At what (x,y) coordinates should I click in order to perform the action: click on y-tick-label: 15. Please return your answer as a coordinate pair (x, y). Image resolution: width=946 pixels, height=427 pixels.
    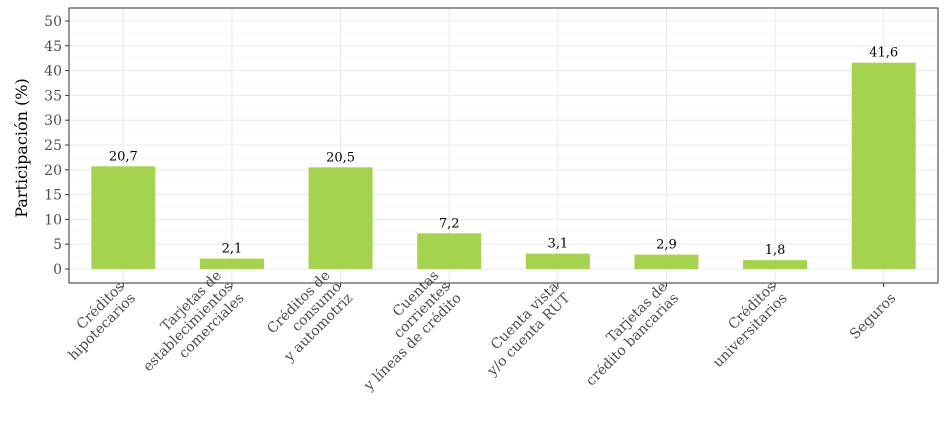
    Looking at the image, I should click on (53, 196).